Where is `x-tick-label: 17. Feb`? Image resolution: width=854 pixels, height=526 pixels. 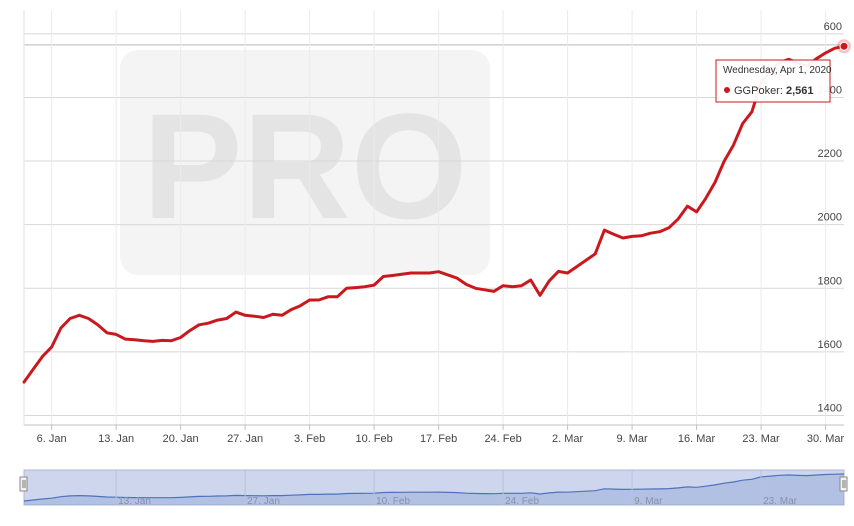 x-tick-label: 17. Feb is located at coordinates (438, 439).